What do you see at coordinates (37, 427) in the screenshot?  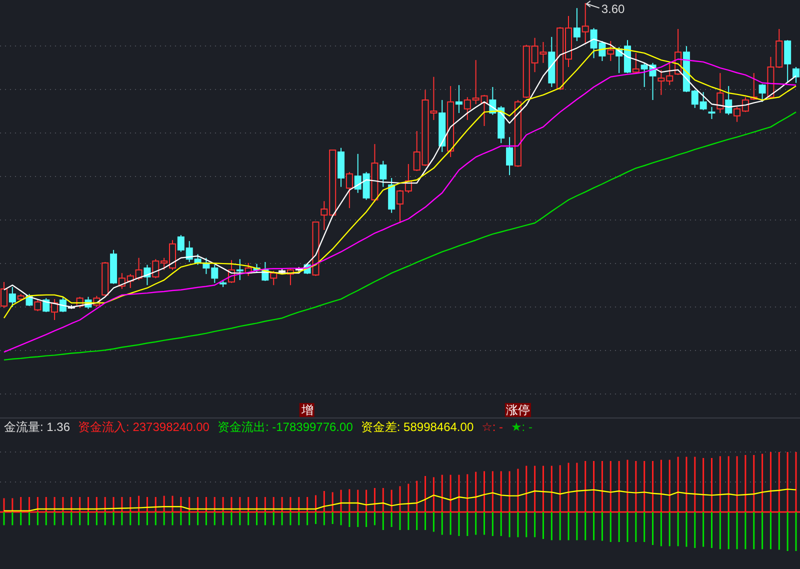 I see `text: 金流量: 1.36` at bounding box center [37, 427].